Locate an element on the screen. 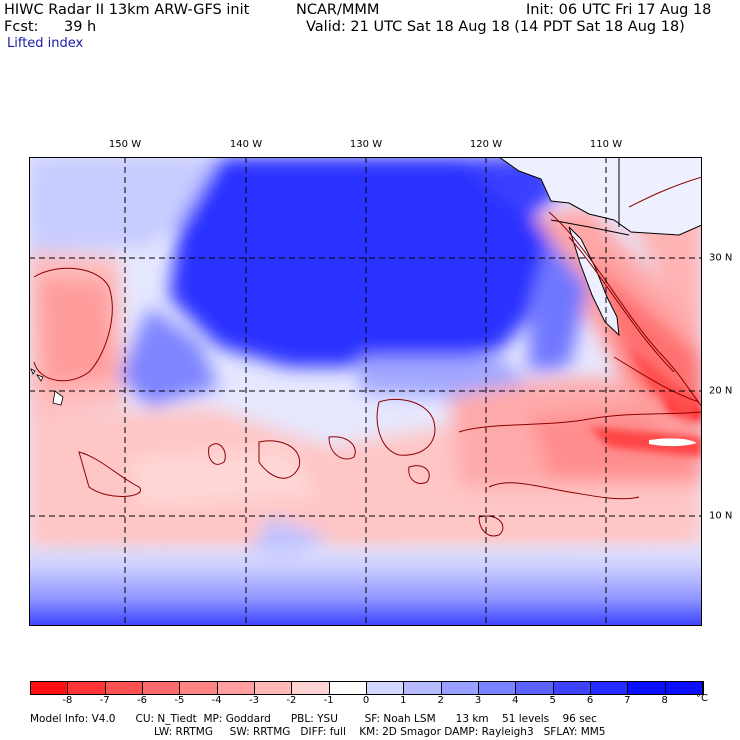 The width and height of the screenshot is (740, 740). field-name: Lifted index is located at coordinates (45, 43).